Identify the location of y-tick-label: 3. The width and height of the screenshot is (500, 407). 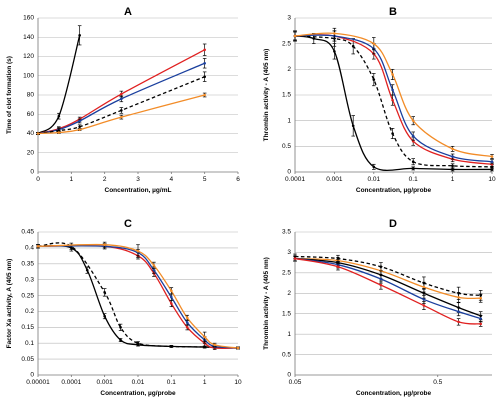
(289, 252).